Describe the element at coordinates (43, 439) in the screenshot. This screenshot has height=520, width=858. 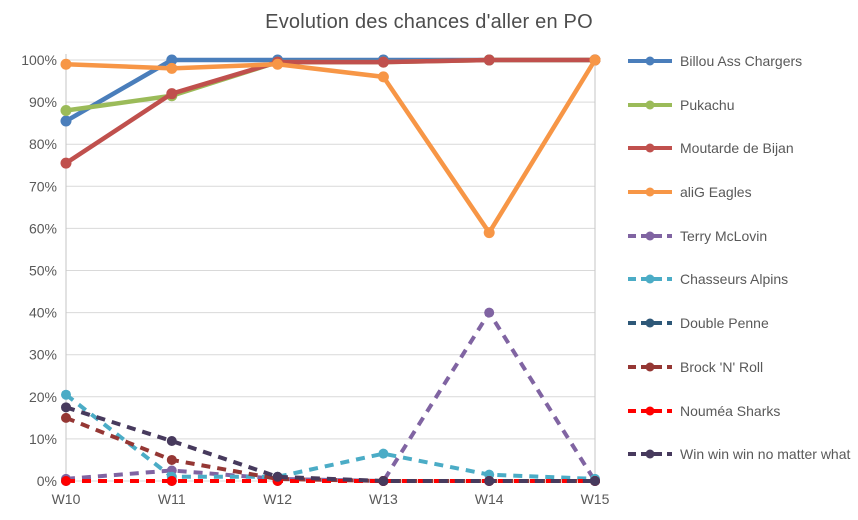
I see `y-tick-label: 10%` at that location.